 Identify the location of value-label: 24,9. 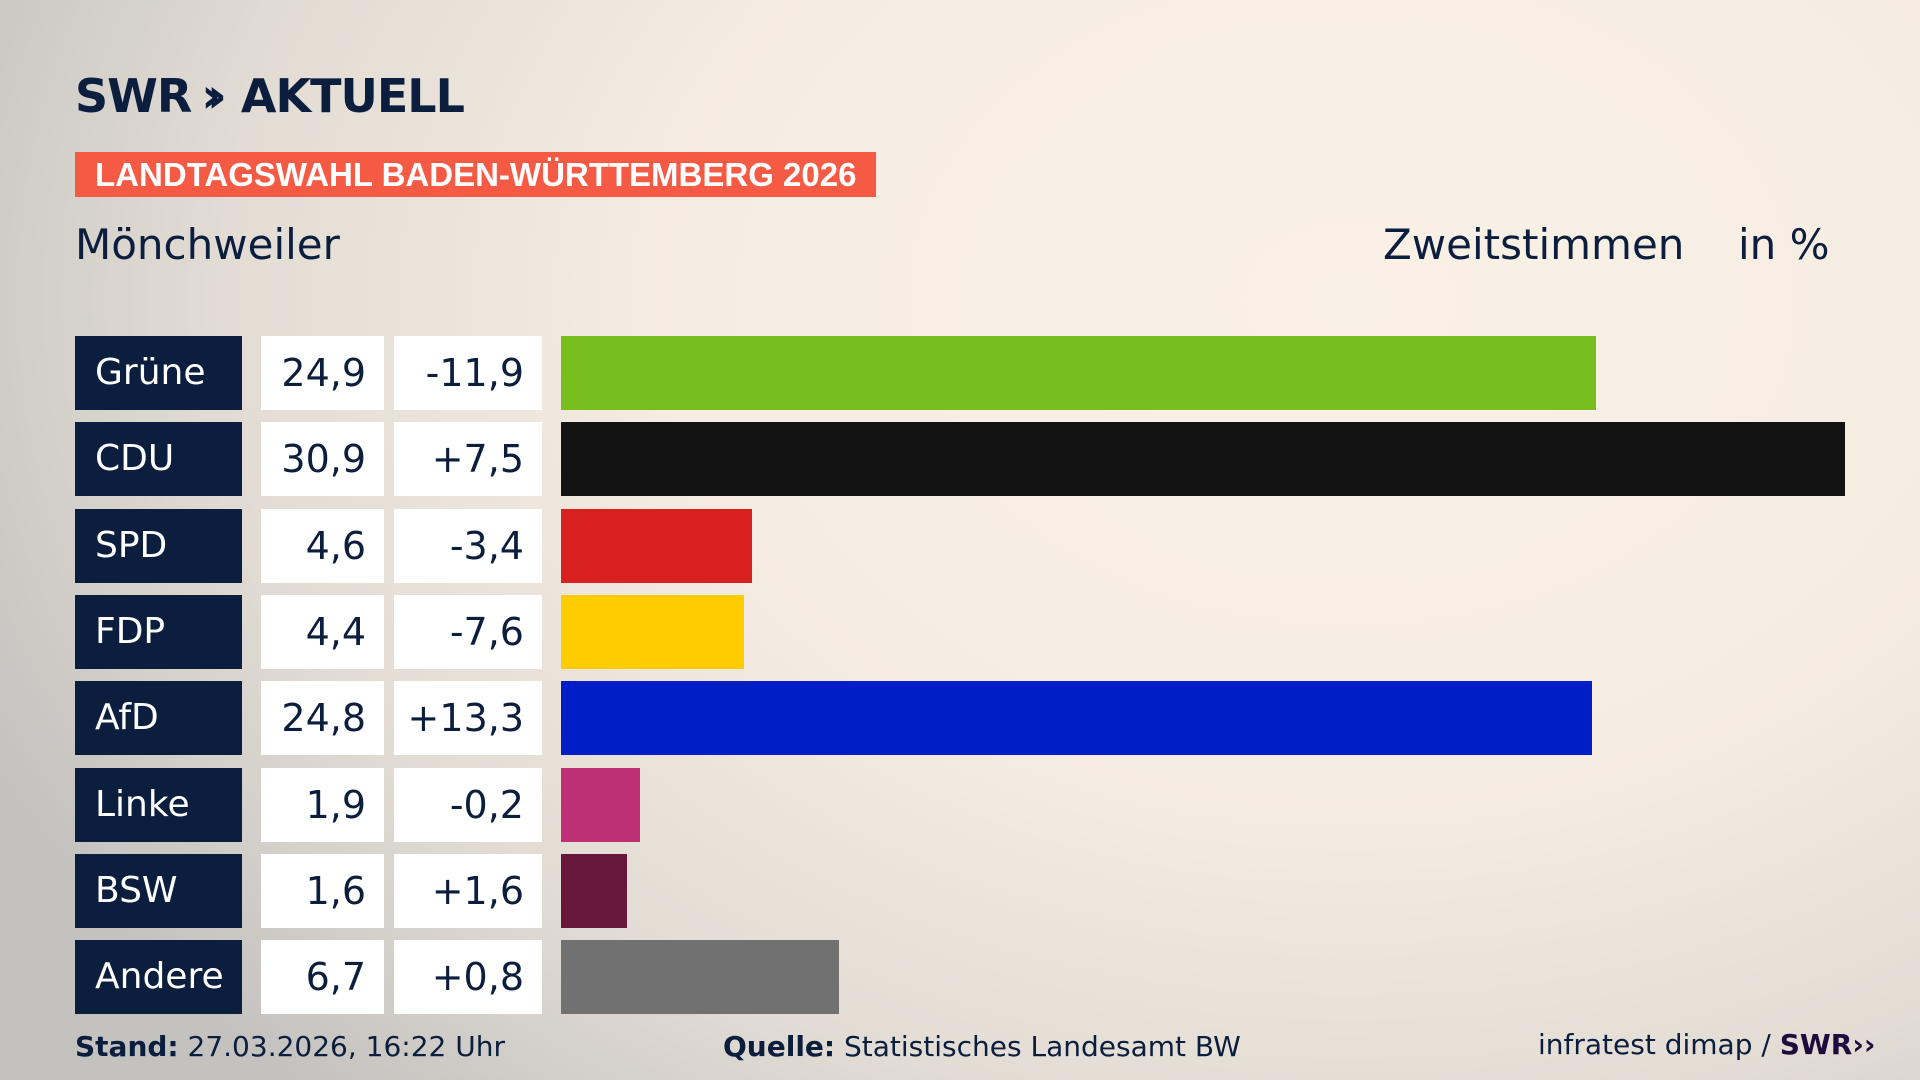
(322, 373).